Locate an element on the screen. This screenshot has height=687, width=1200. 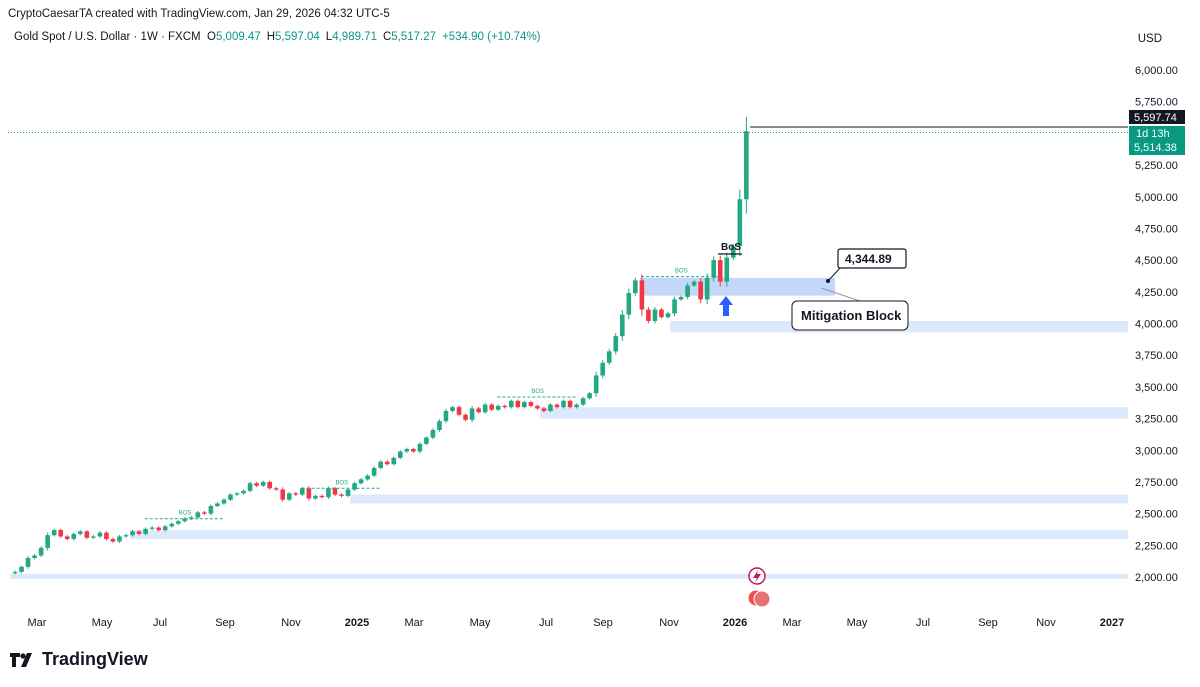
level-callout is located at coordinates (872, 258).